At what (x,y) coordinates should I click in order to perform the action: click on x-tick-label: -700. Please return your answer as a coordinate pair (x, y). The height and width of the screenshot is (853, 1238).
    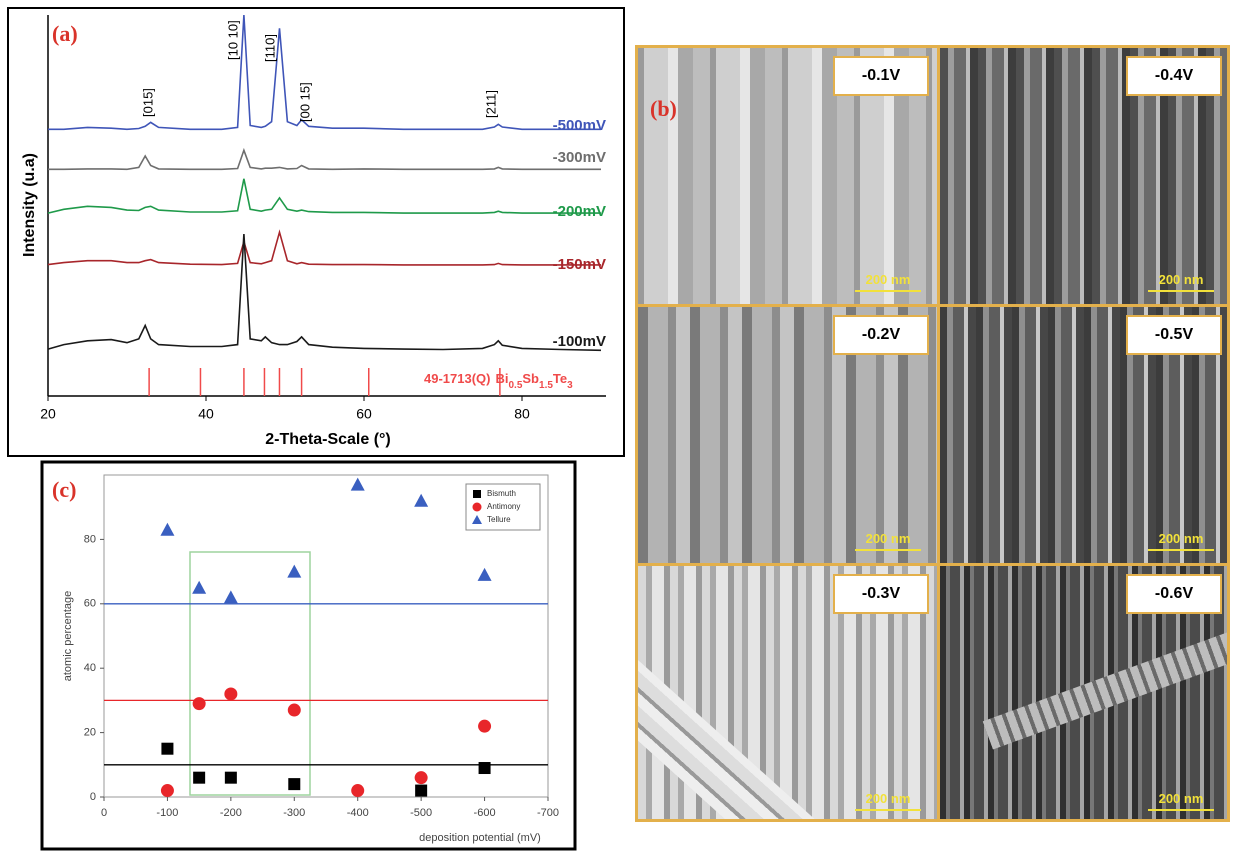
    Looking at the image, I should click on (548, 813).